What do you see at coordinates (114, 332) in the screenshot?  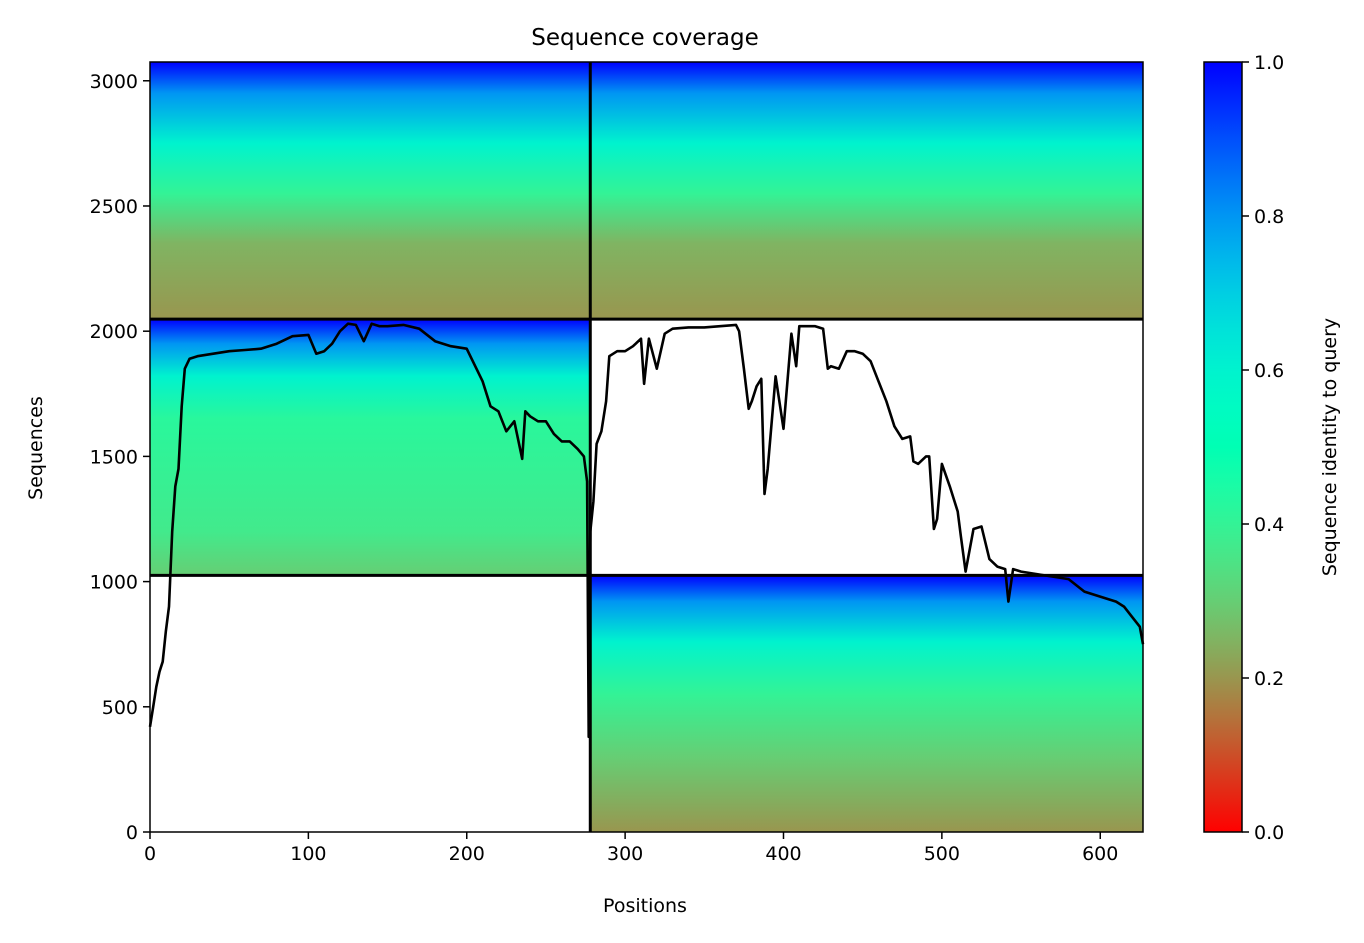 I see `y-tick-label: 2000` at bounding box center [114, 332].